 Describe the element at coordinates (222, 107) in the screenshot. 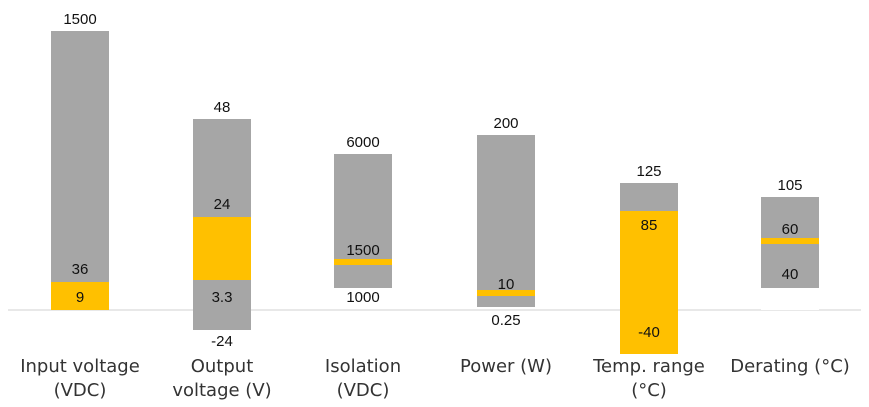

I see `value-label-top: 48` at that location.